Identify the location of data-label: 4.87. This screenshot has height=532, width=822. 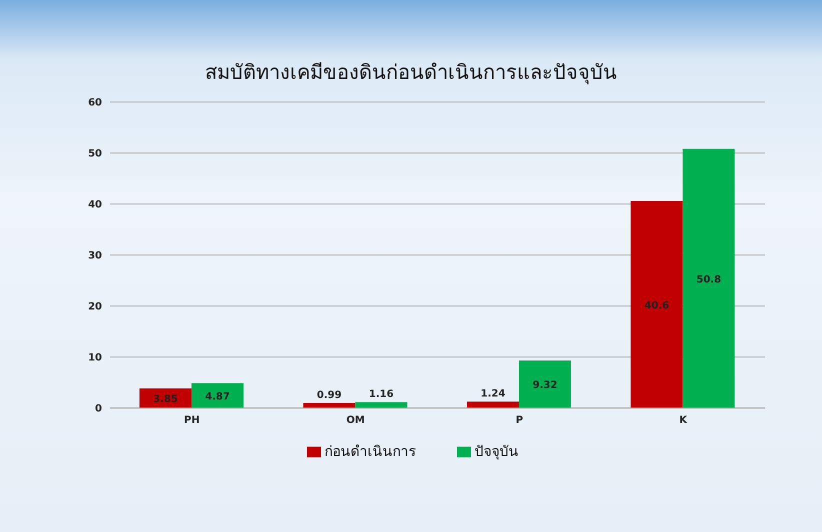
(217, 397).